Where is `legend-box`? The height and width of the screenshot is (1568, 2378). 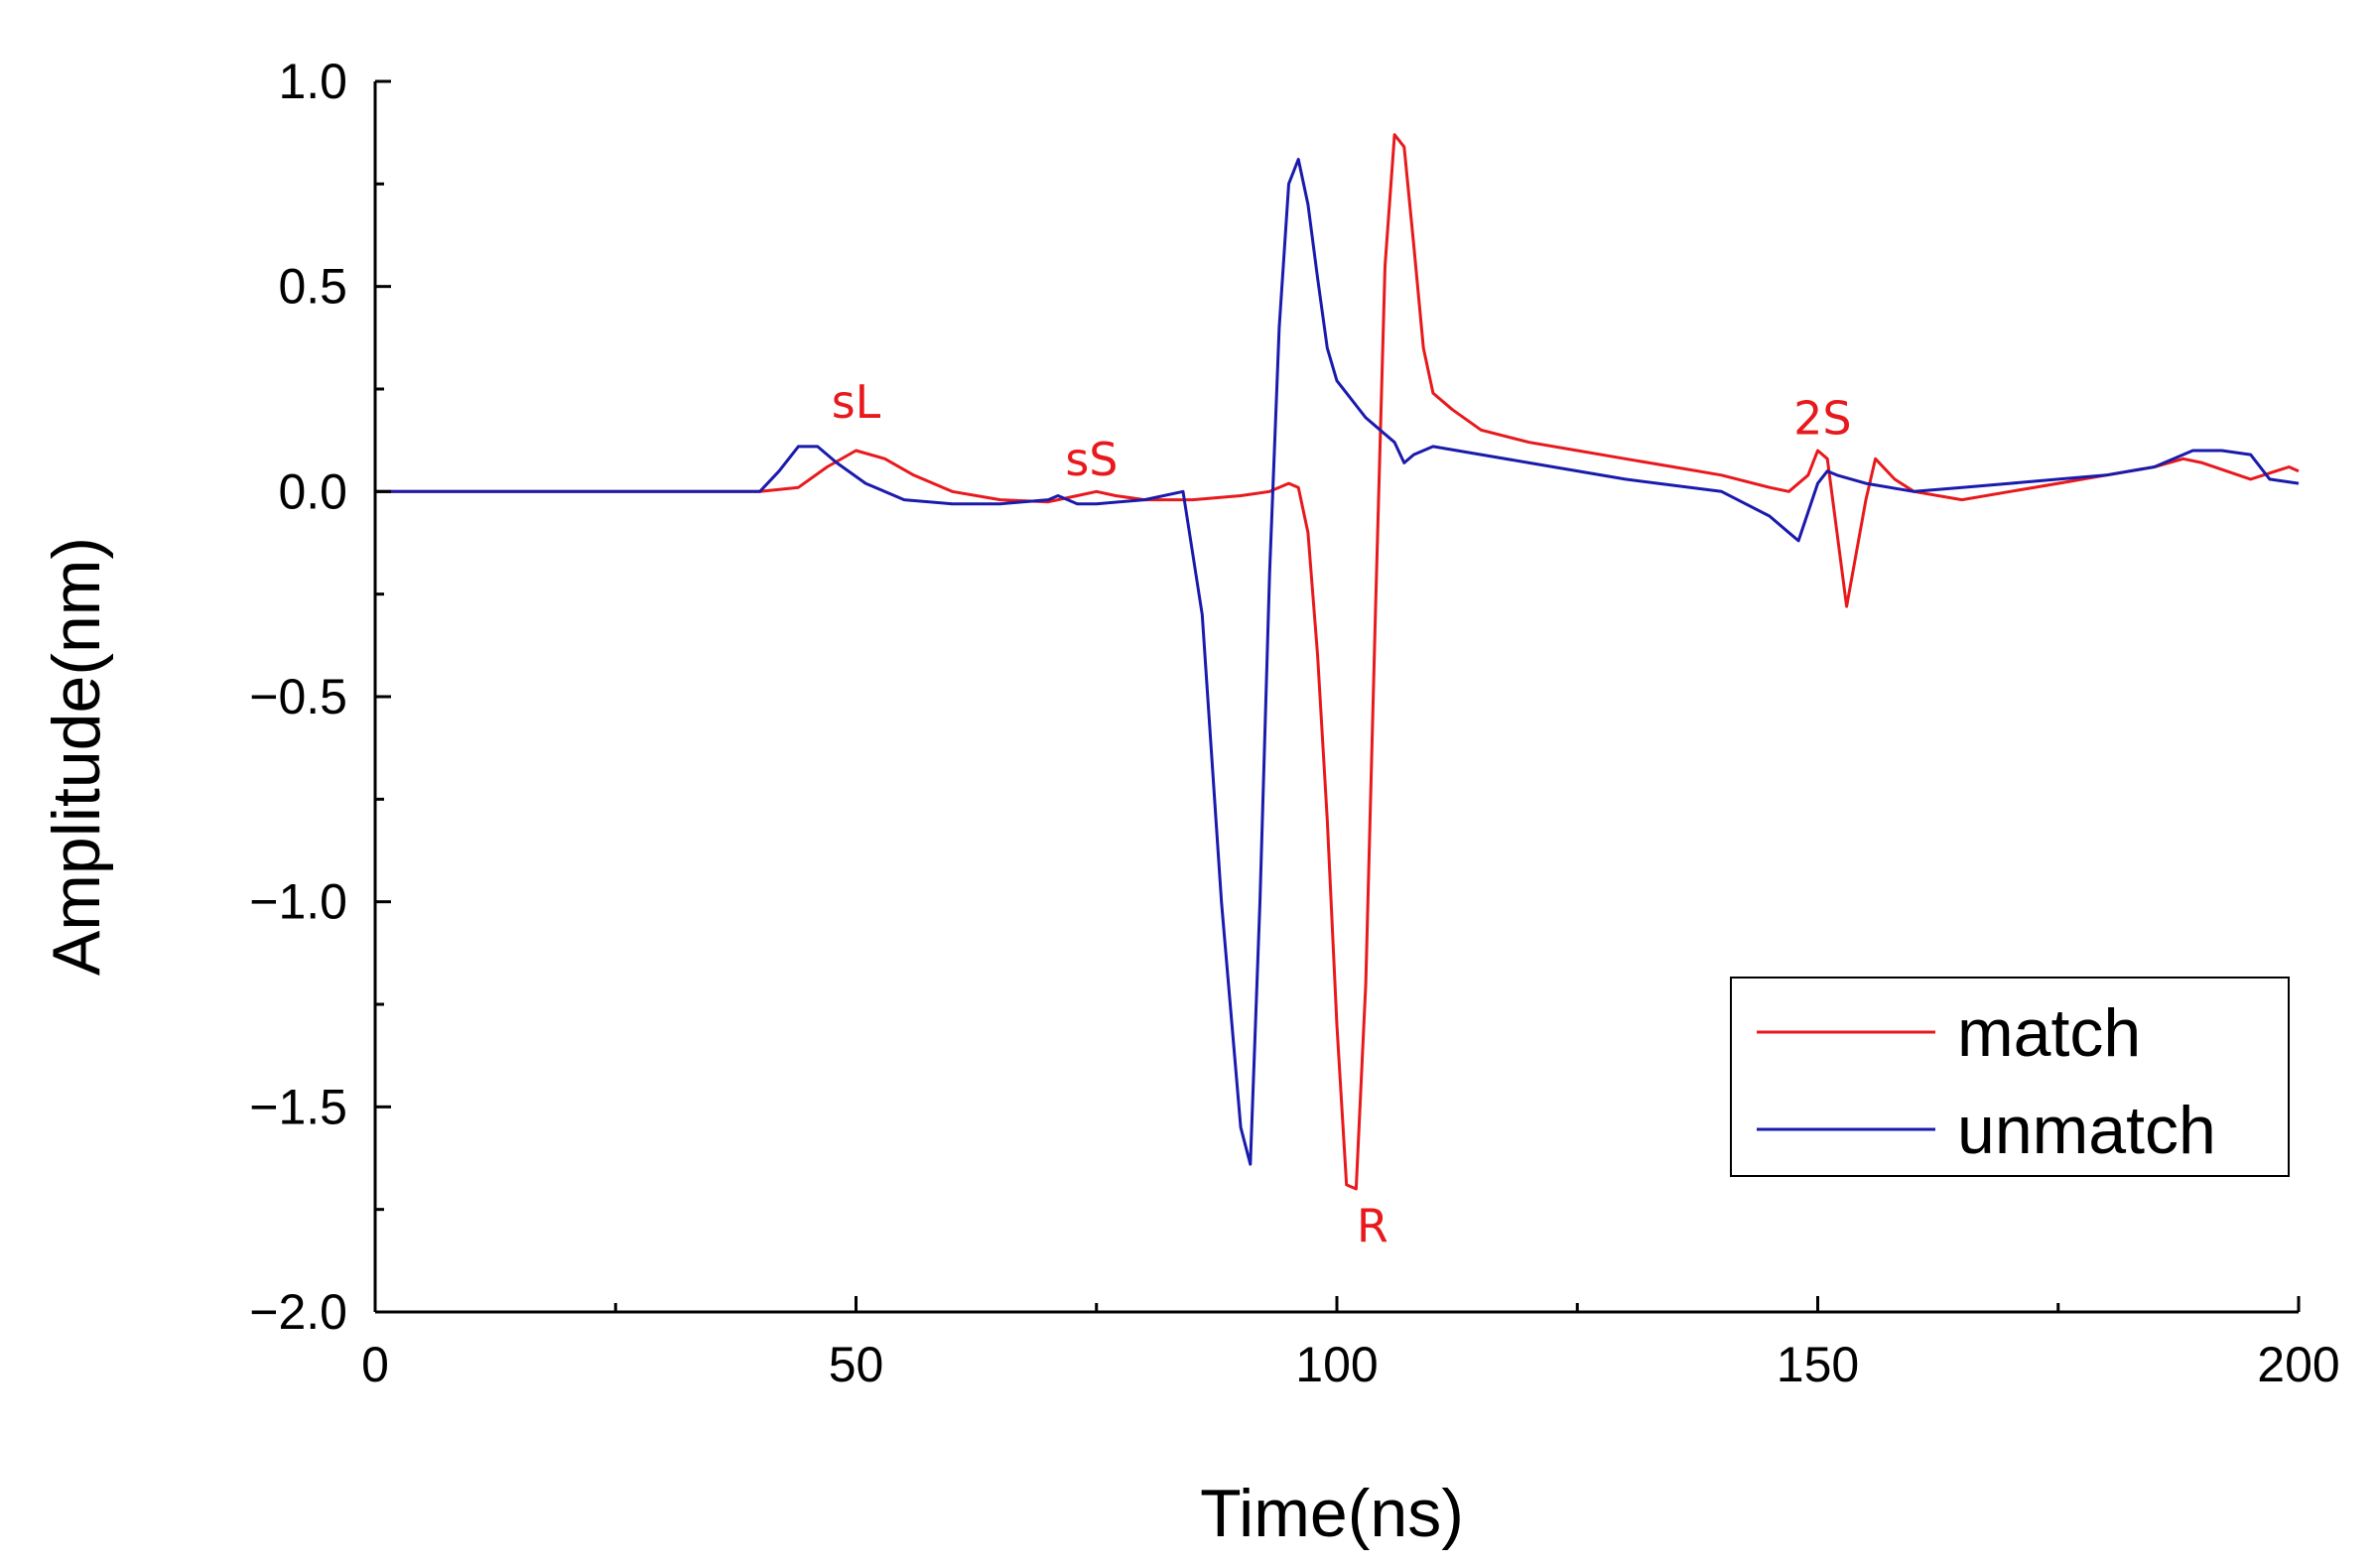
legend-box is located at coordinates (2010, 1077).